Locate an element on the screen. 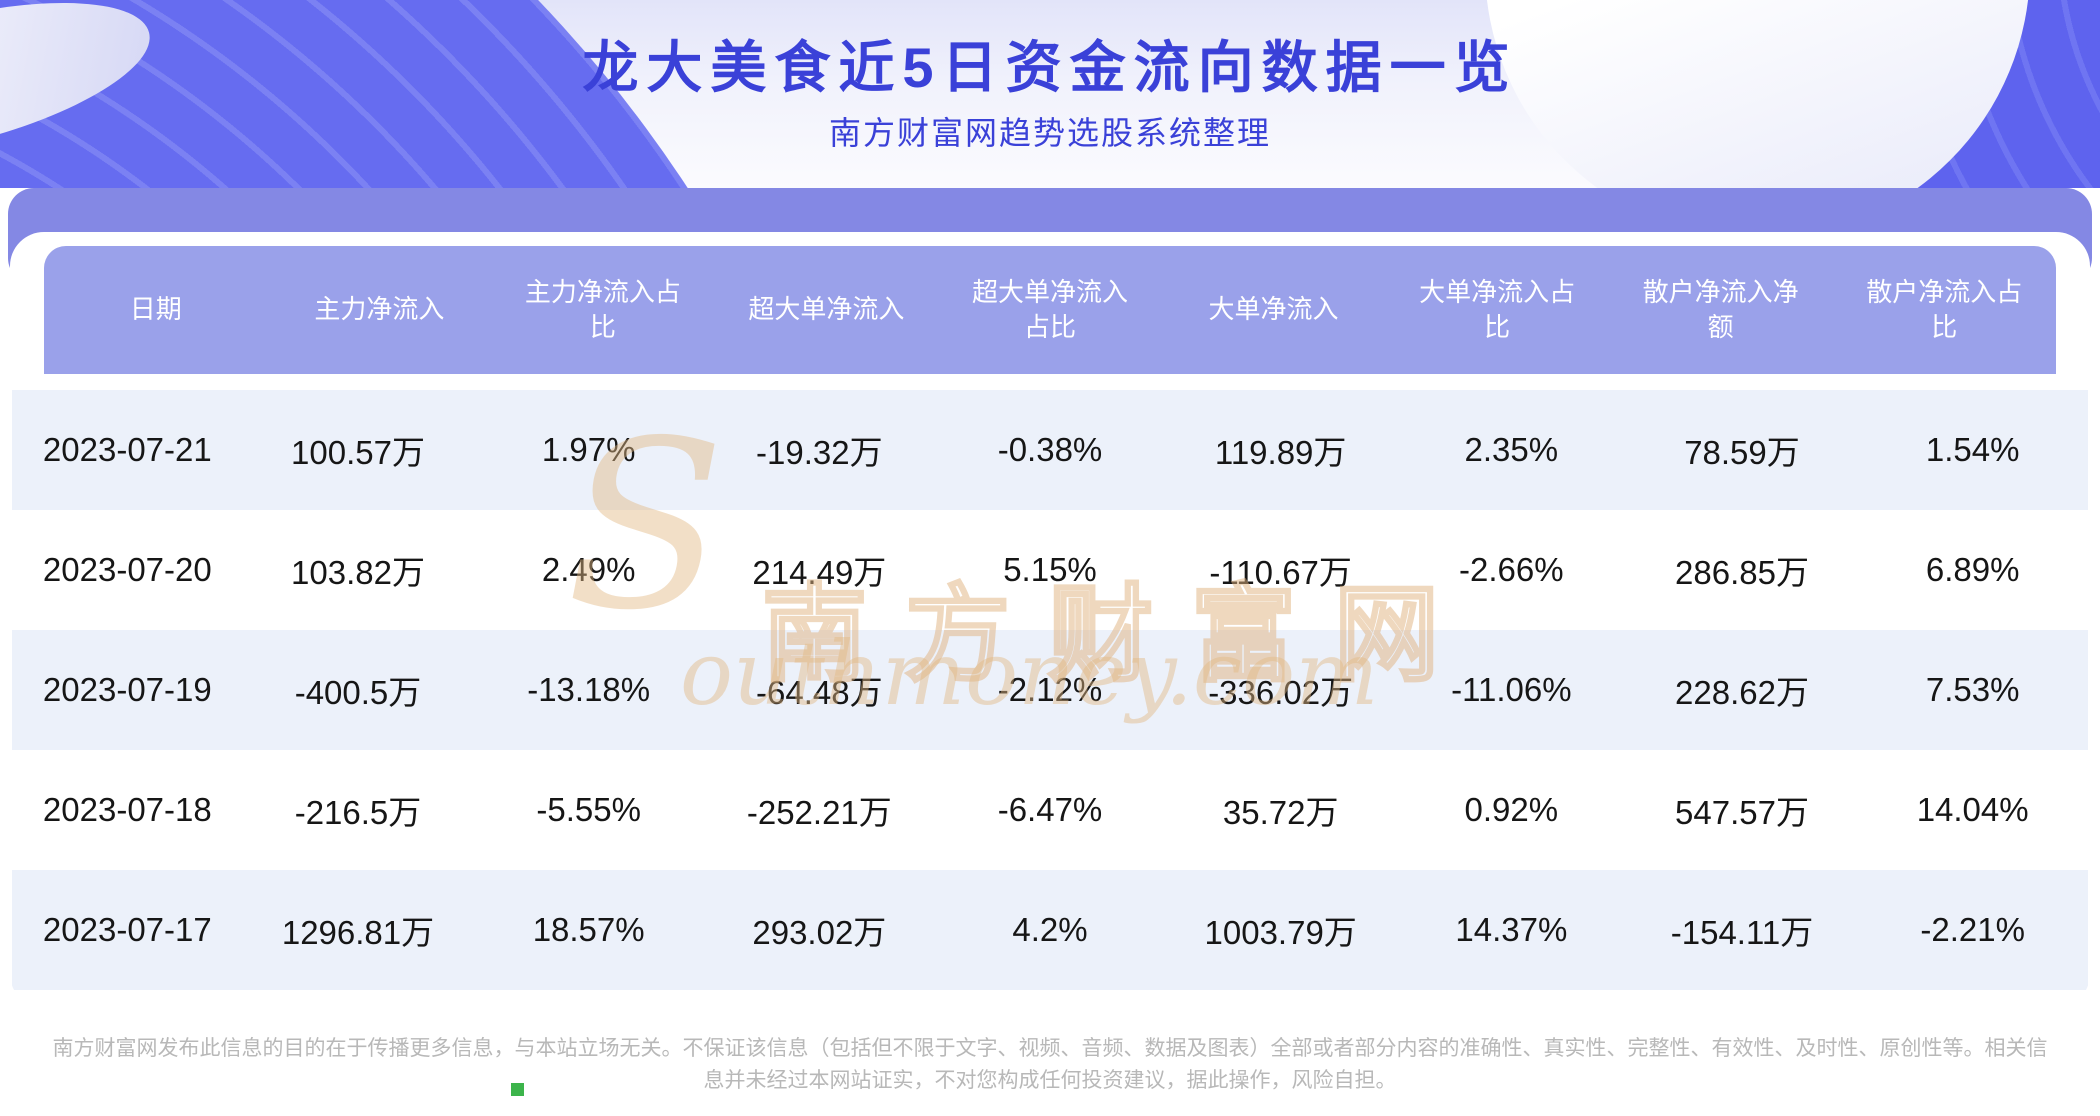  column-header-retail-net-inflow-pct: 散户净流入占比 is located at coordinates (1944, 309).